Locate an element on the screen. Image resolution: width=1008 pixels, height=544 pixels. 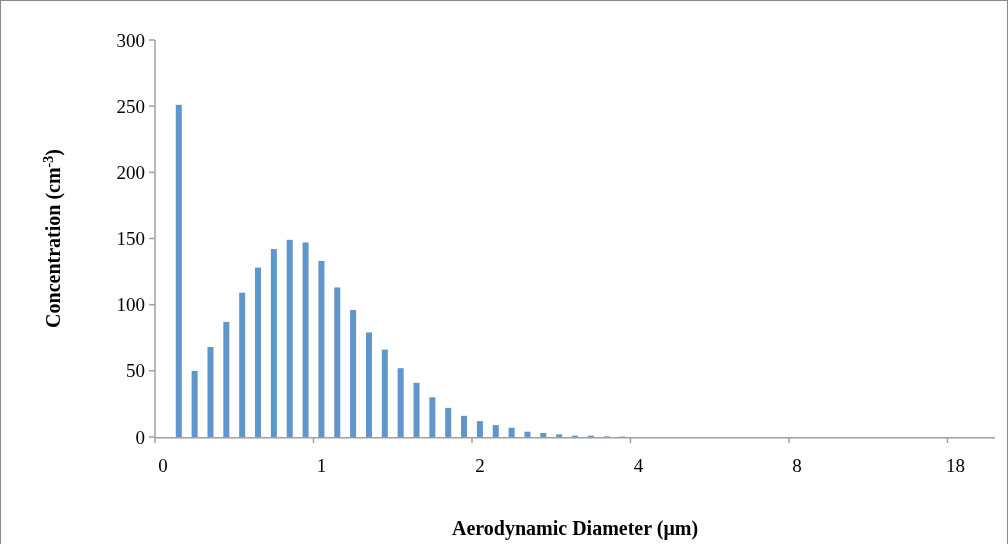
y-tick-label: 100 is located at coordinates (130, 305).